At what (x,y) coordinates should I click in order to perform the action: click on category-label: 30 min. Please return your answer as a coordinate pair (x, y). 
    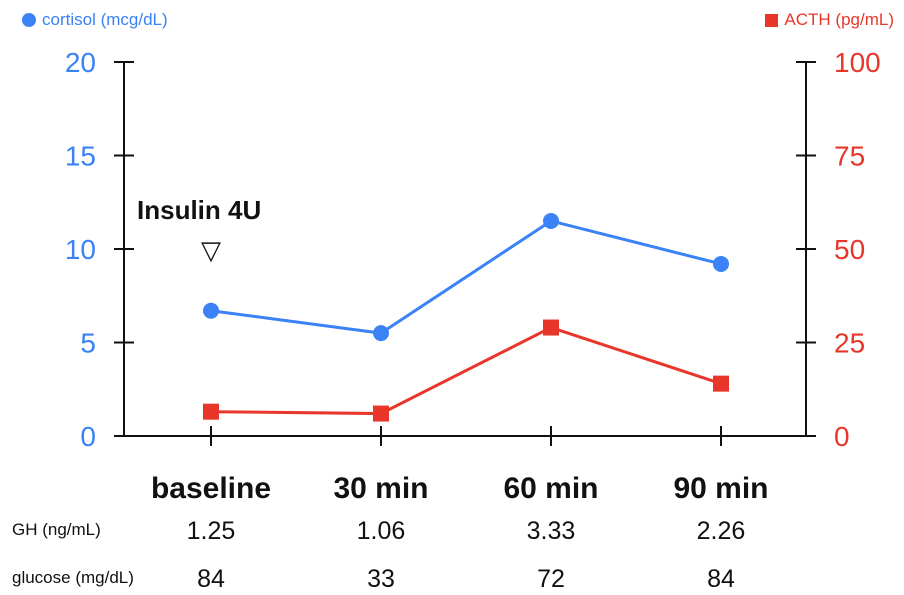
    Looking at the image, I should click on (380, 488).